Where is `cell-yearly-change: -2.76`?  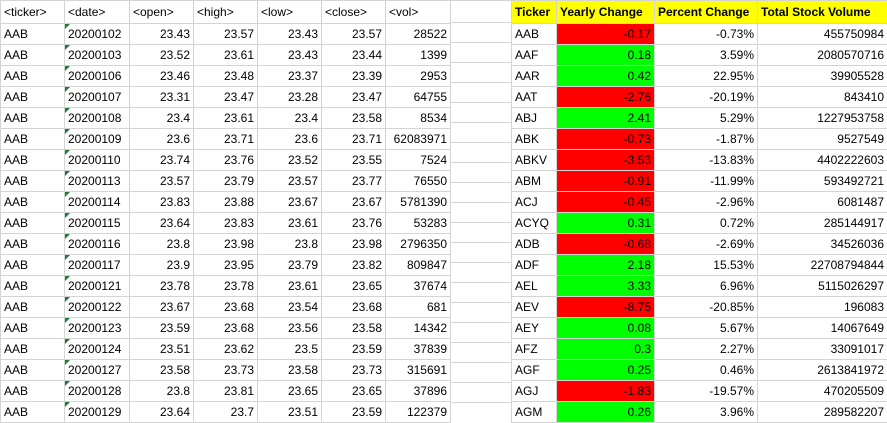 cell-yearly-change: -2.76 is located at coordinates (606, 97).